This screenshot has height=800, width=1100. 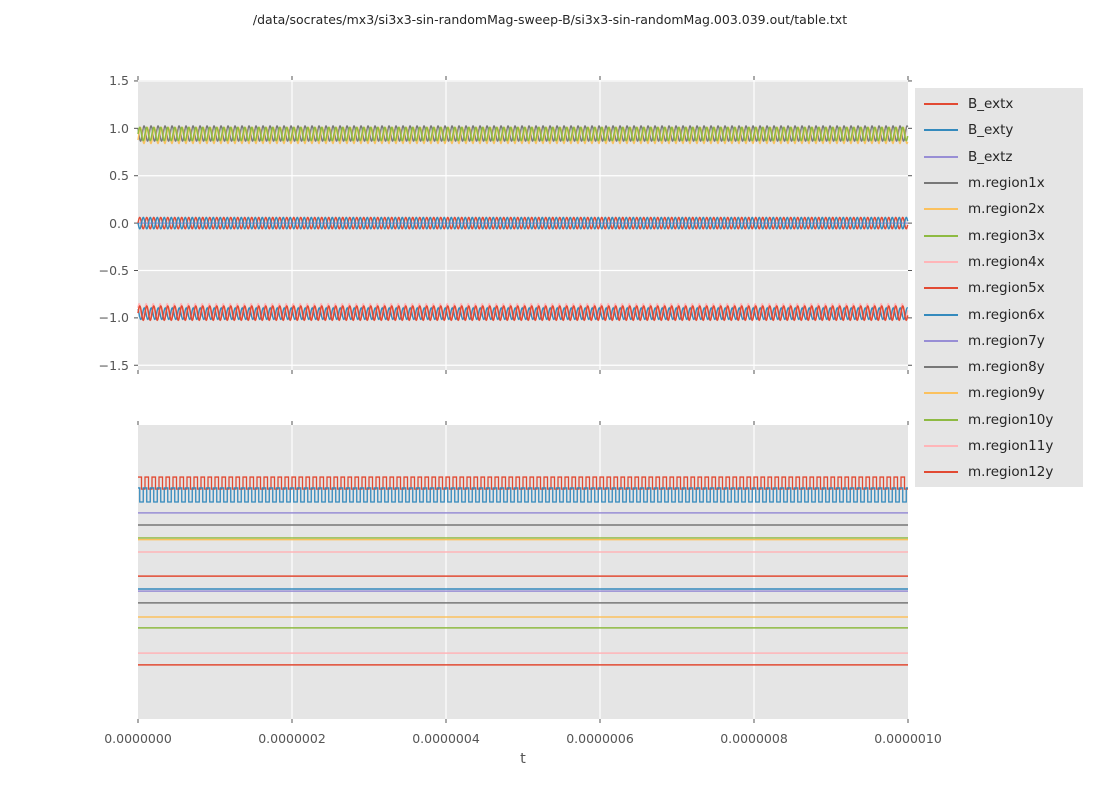 I want to click on legend-item: m.region11y, so click(x=999, y=446).